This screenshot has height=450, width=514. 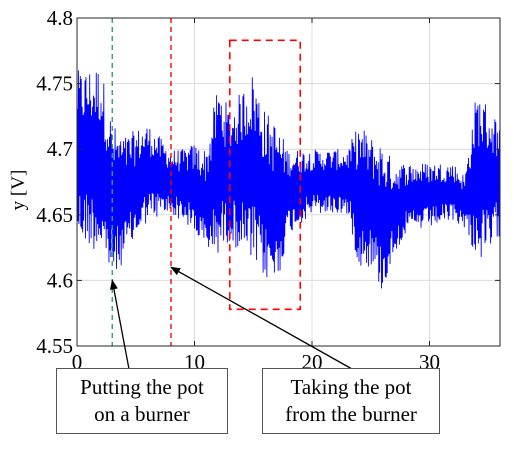 What do you see at coordinates (60, 149) in the screenshot?
I see `y-tick-label: 4.7` at bounding box center [60, 149].